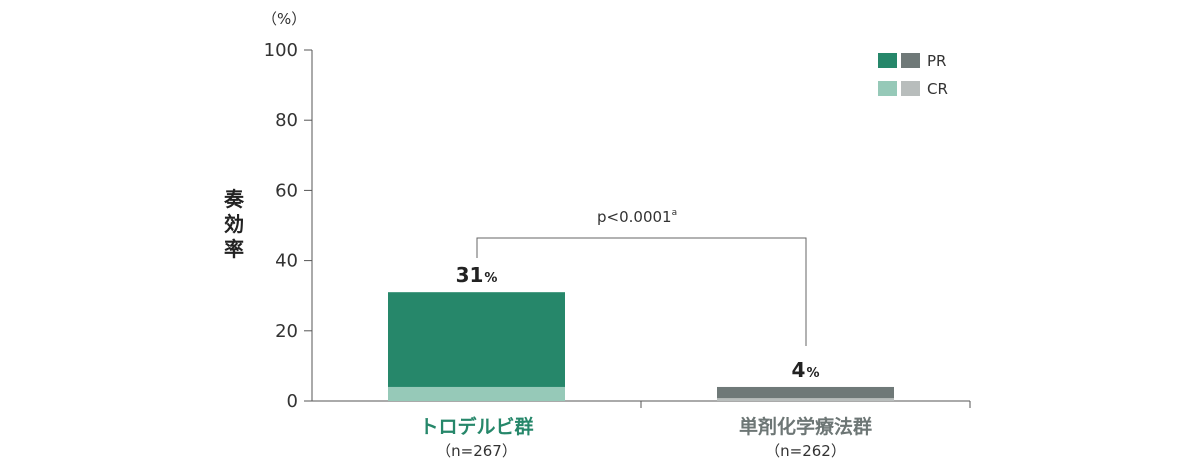  What do you see at coordinates (634, 217) in the screenshot?
I see `p-value-text: p<0.0001` at bounding box center [634, 217].